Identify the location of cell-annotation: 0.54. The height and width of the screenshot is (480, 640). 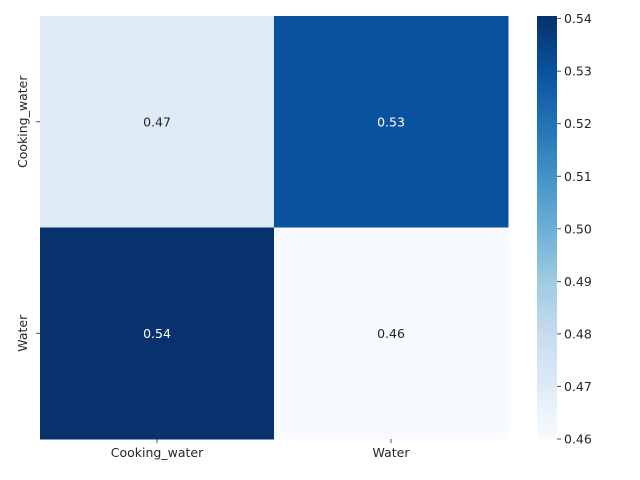
(157, 333).